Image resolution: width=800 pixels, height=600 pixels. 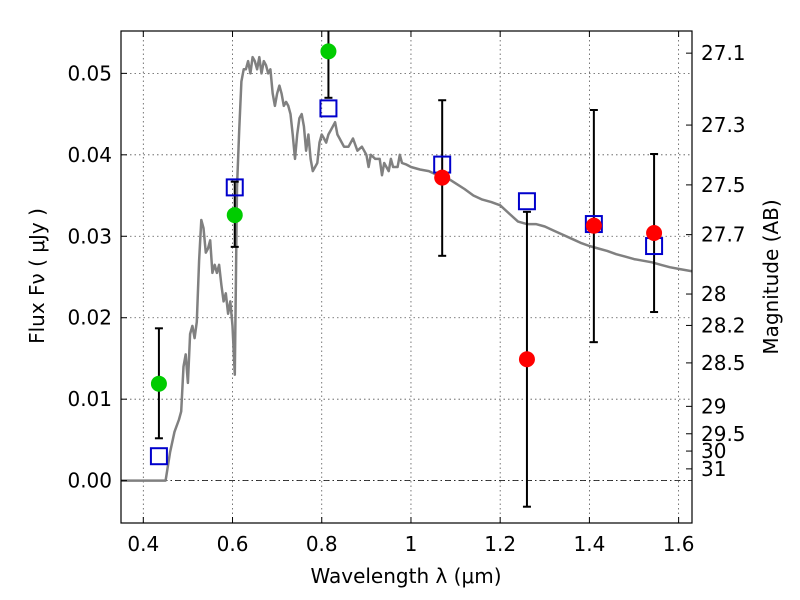 What do you see at coordinates (89, 73) in the screenshot?
I see `y-tick-label: 0.05` at bounding box center [89, 73].